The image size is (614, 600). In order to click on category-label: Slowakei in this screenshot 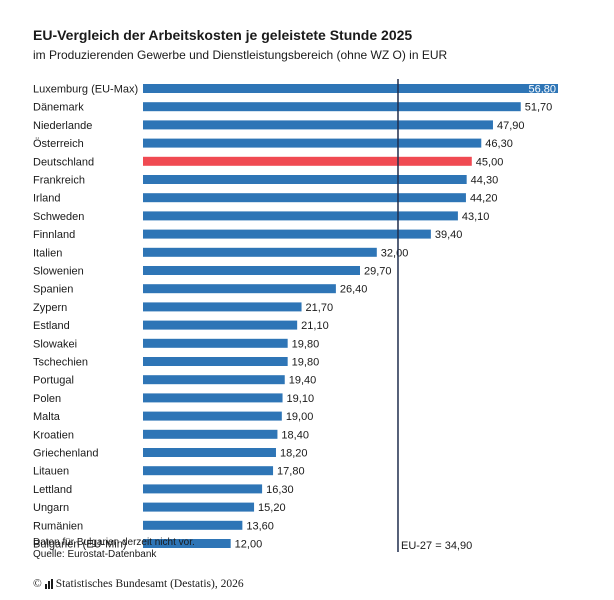, I will do `click(55, 344)`.